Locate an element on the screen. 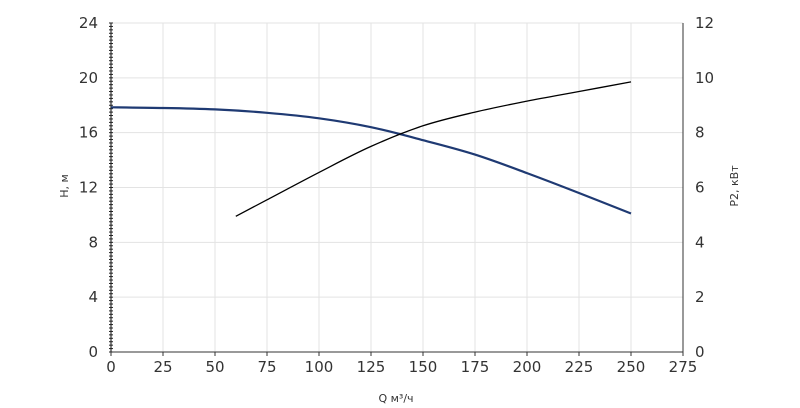  x-tick-label: 100 is located at coordinates (319, 367).